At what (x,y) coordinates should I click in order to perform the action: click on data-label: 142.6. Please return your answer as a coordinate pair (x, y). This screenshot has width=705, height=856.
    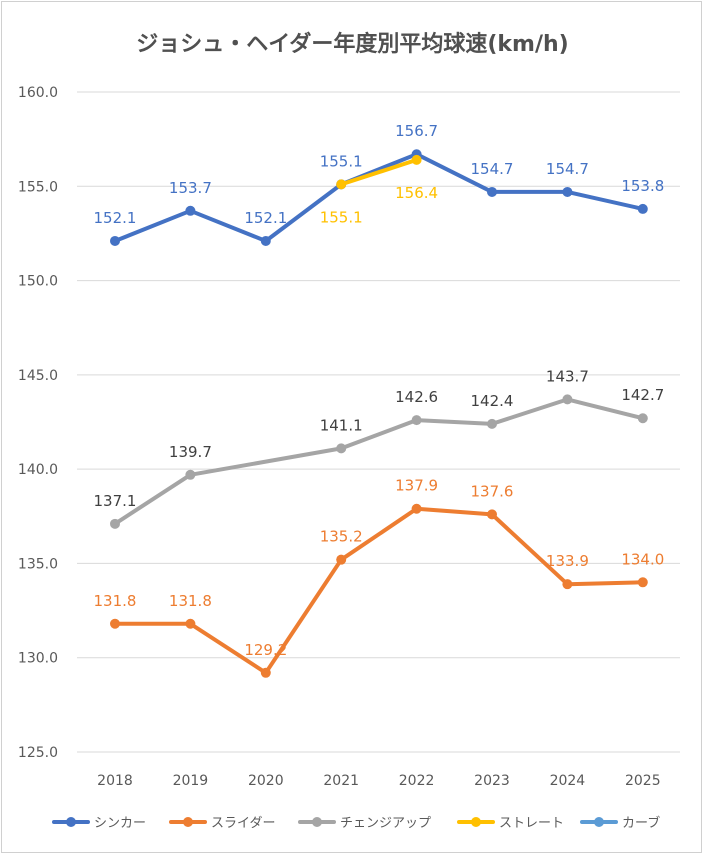
    Looking at the image, I should click on (416, 397).